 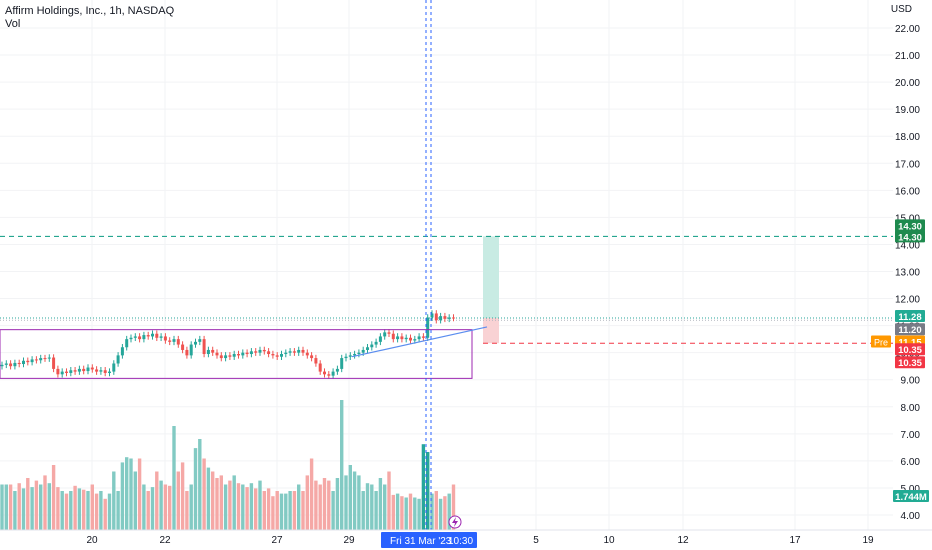 I want to click on y-tick-label: 7.00, so click(x=911, y=435).